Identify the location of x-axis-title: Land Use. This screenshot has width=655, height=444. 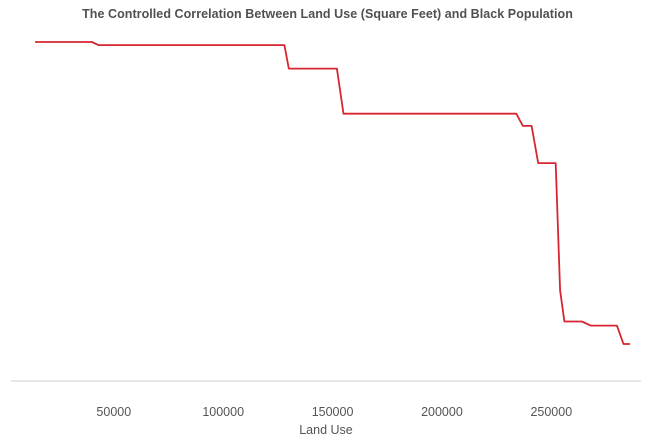
(326, 430).